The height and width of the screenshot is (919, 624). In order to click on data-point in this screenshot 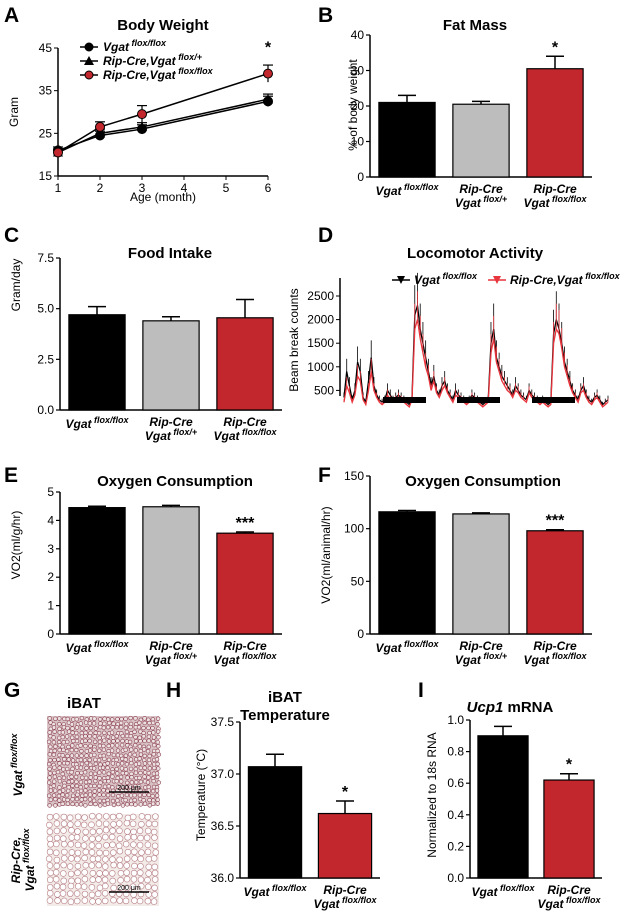, I will do `click(100, 133)`.